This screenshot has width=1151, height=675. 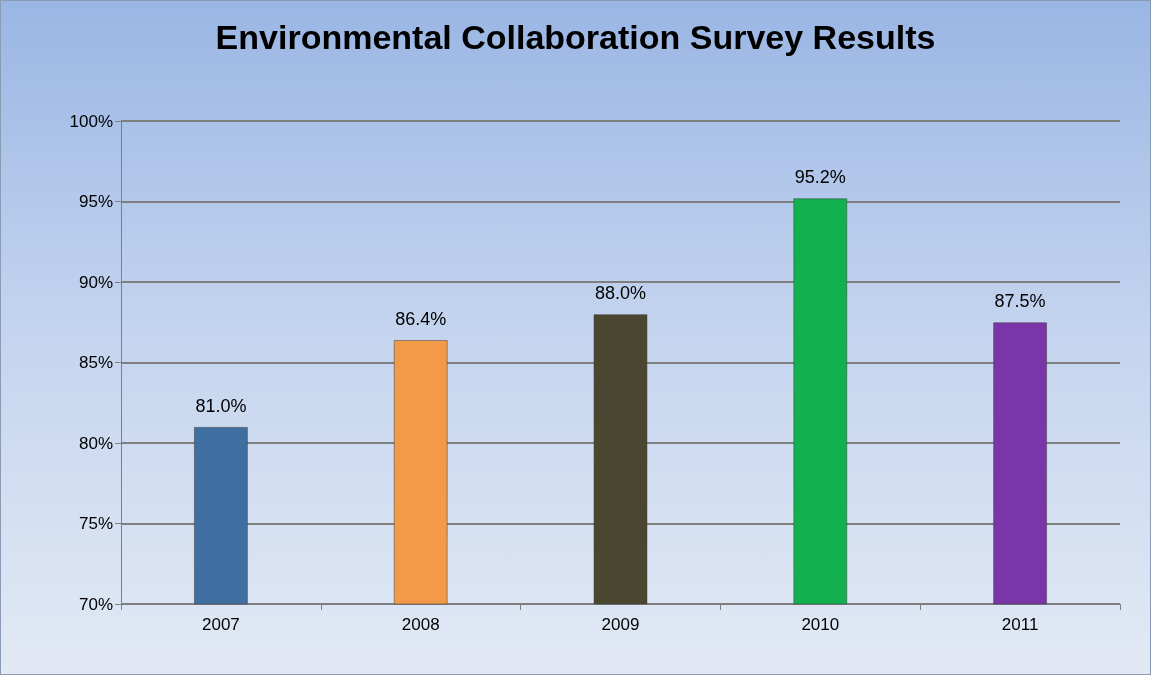 I want to click on data-label: 95.2%, so click(x=820, y=177).